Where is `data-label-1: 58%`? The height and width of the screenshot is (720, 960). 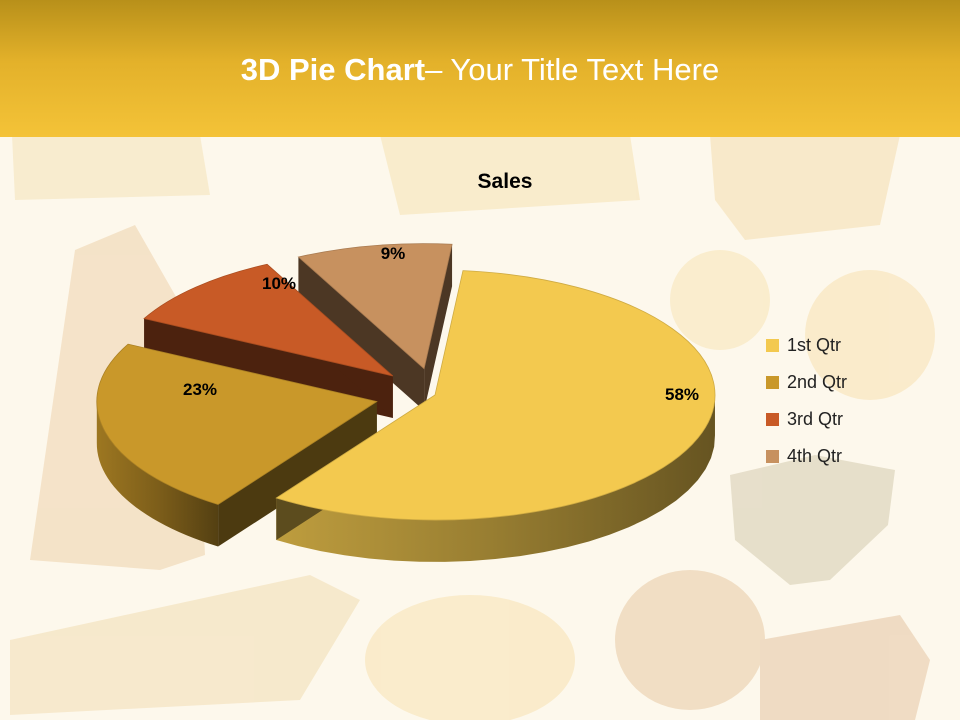 data-label-1: 58% is located at coordinates (682, 394).